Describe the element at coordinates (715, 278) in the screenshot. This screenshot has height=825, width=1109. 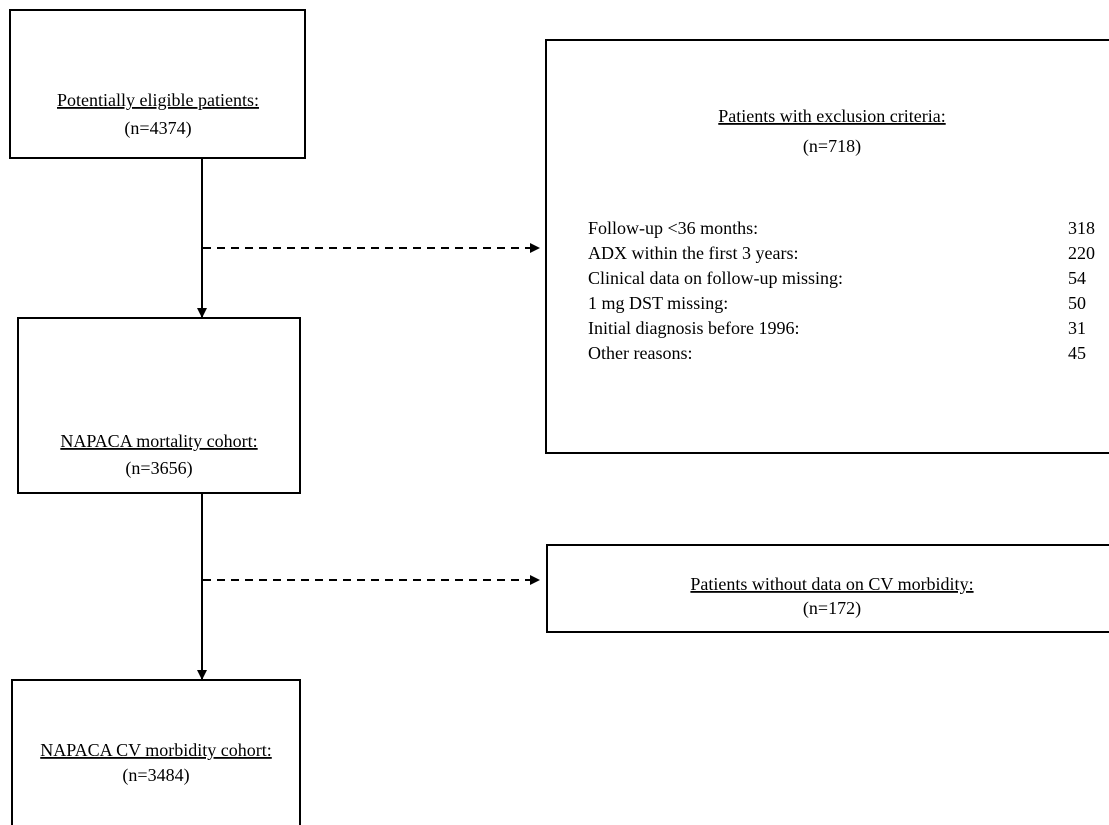
I see `reason-label: Clinical data on follow-up missing:` at that location.